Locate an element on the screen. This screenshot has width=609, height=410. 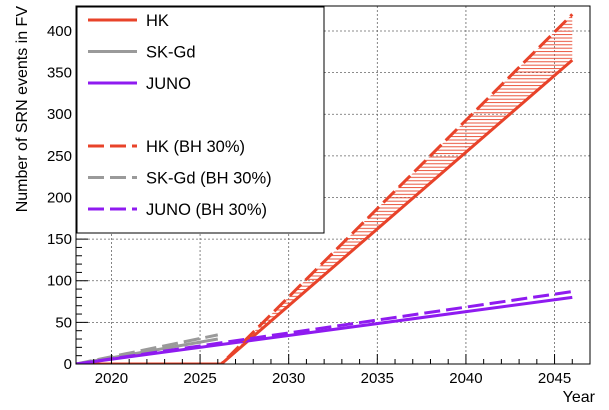
y-tick-label: 50 is located at coordinates (63, 322).